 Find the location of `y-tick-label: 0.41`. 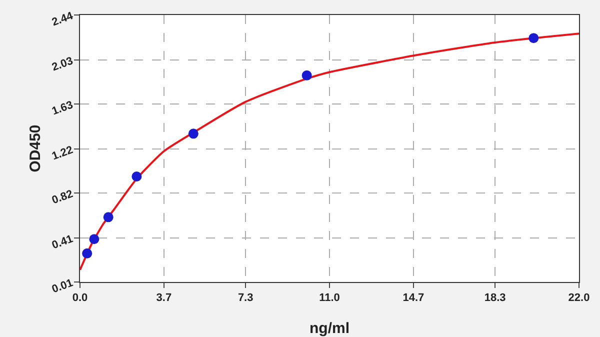

y-tick-label: 0.41 is located at coordinates (62, 242).